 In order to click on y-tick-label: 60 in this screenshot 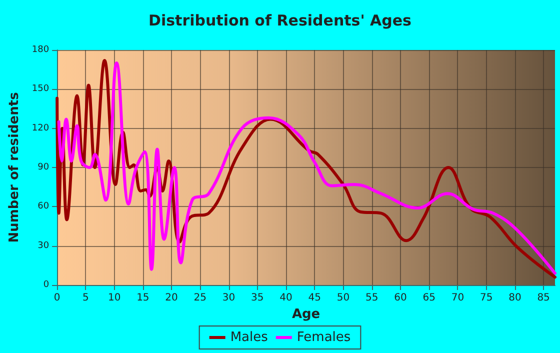, I will do `click(44, 207)`.